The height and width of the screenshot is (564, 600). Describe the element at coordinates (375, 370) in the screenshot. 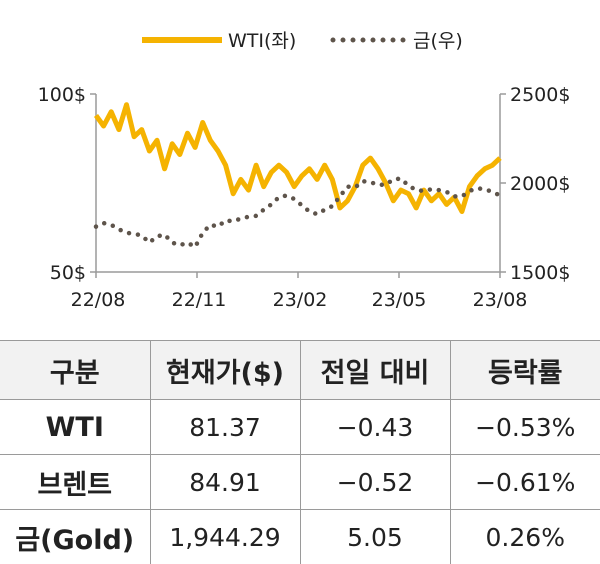

I see `header-daily-change: 전일 대비` at that location.